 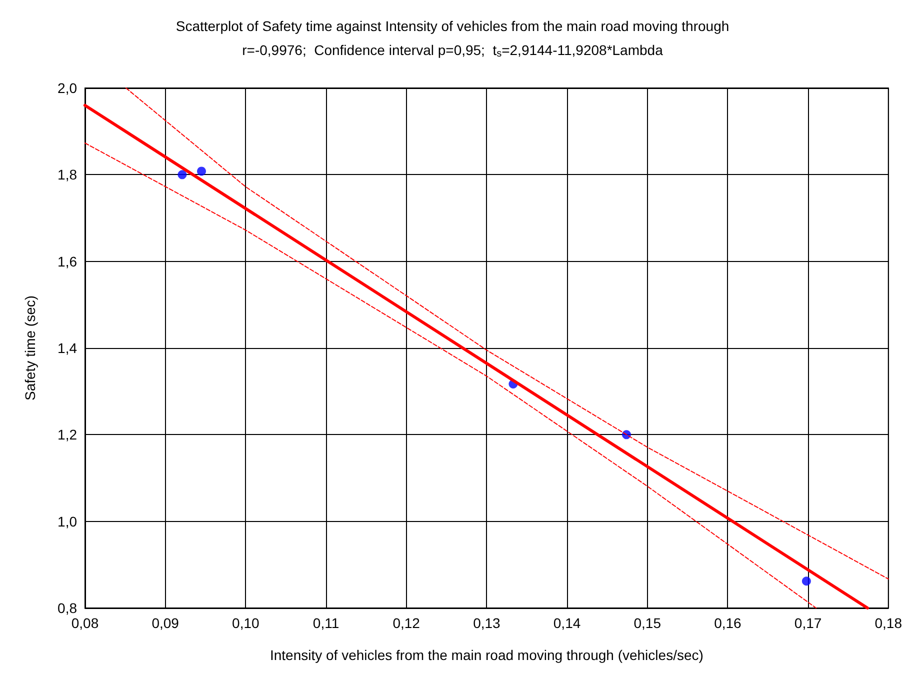 What do you see at coordinates (246, 623) in the screenshot?
I see `x-tick-label: 0,10` at bounding box center [246, 623].